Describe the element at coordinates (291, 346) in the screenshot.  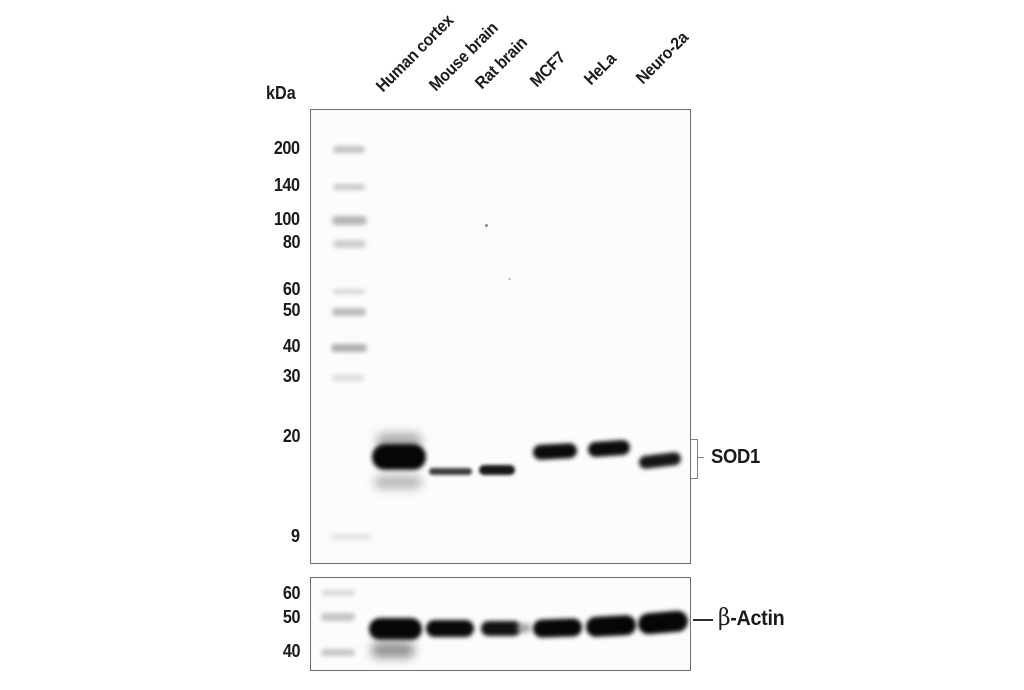
I see `mw-marker-40: 40` at that location.